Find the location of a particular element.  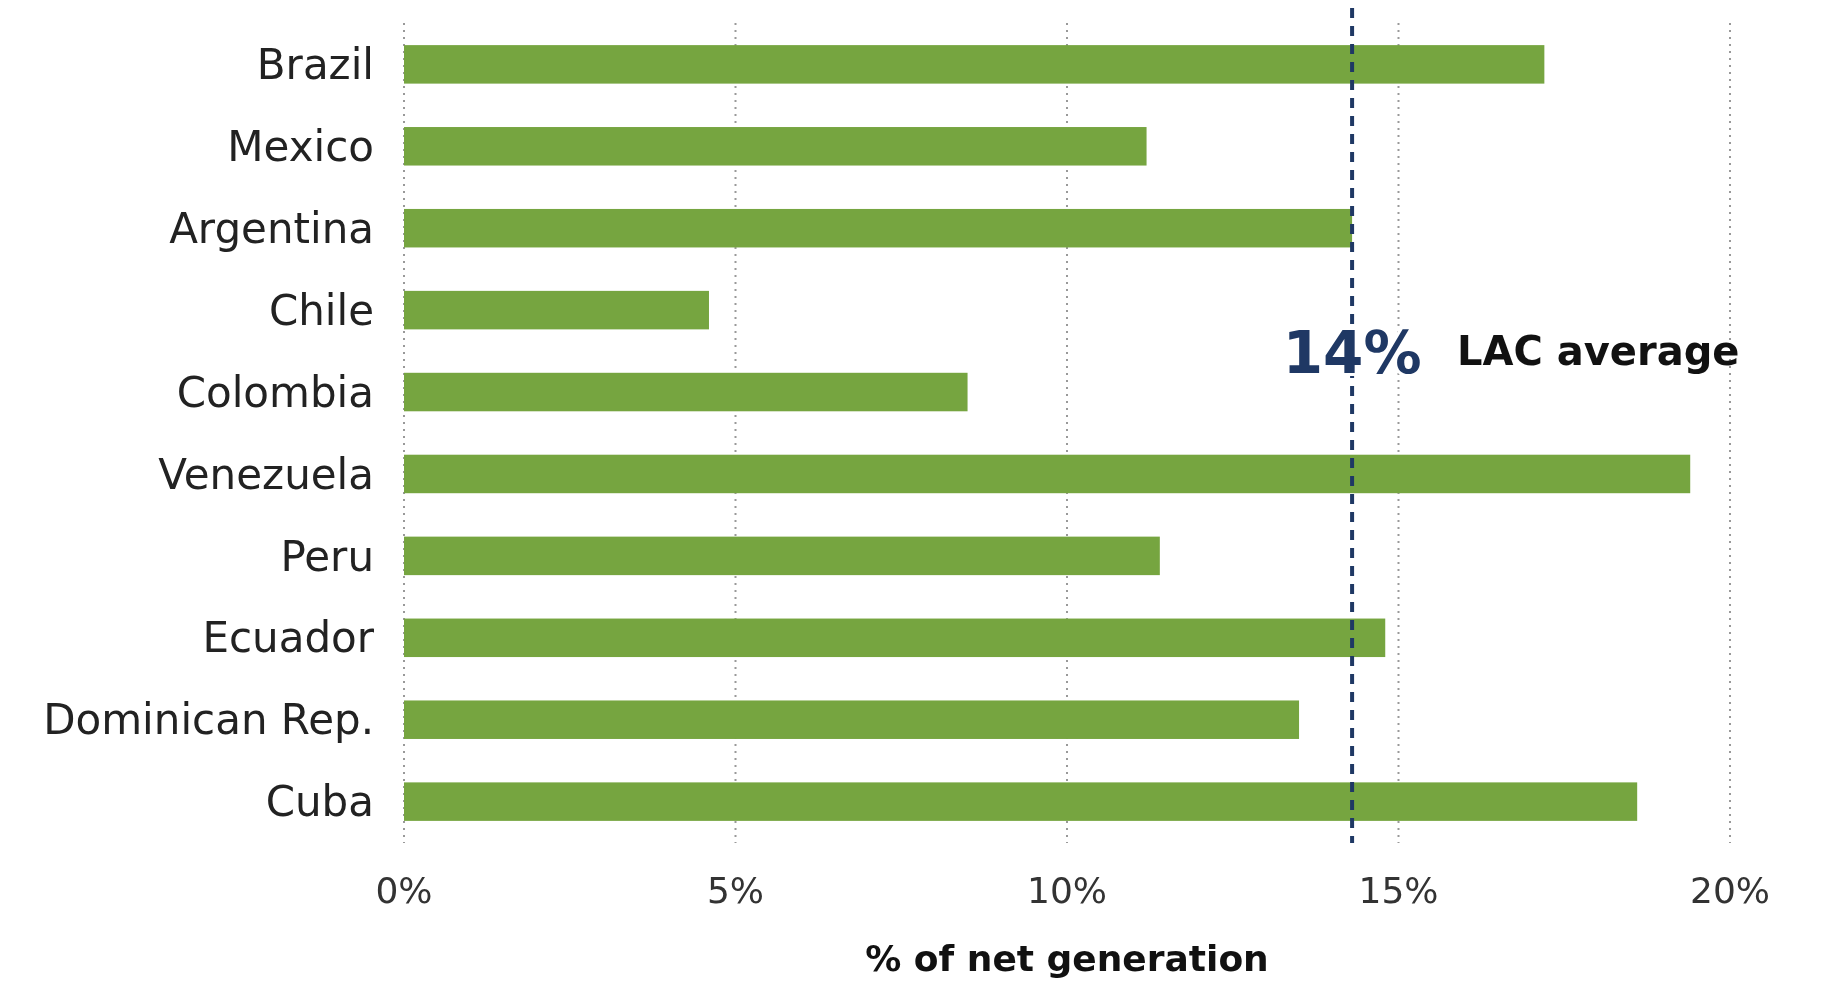

y-tick-label: Mexico is located at coordinates (300, 146).